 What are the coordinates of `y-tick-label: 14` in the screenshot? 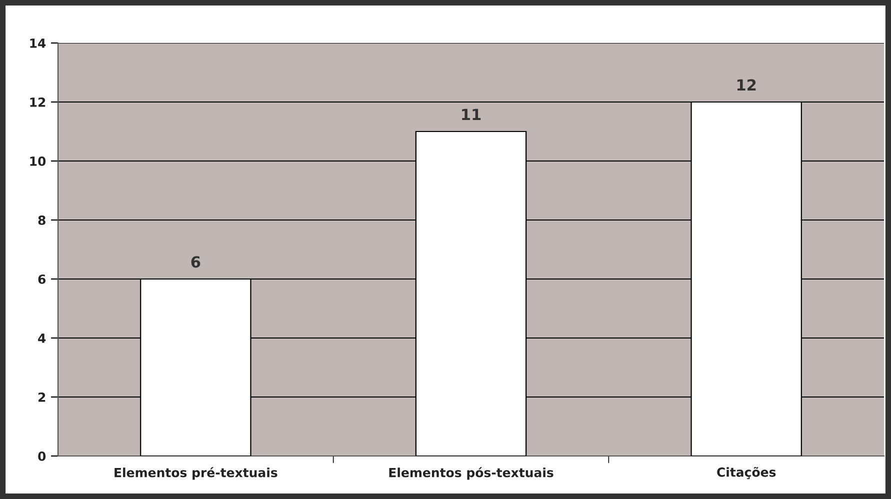 It's located at (38, 43).